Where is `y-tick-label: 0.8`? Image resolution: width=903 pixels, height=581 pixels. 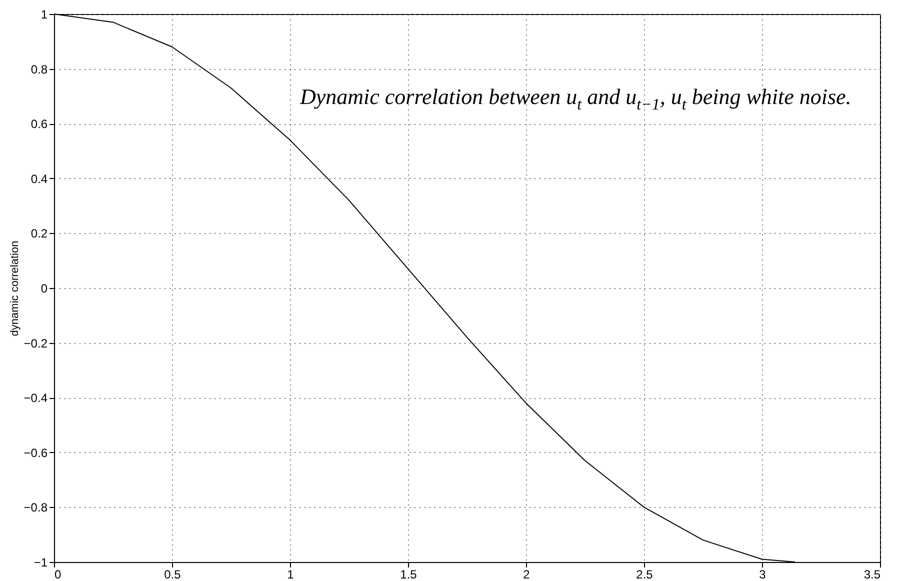 y-tick-label: 0.8 is located at coordinates (39, 69).